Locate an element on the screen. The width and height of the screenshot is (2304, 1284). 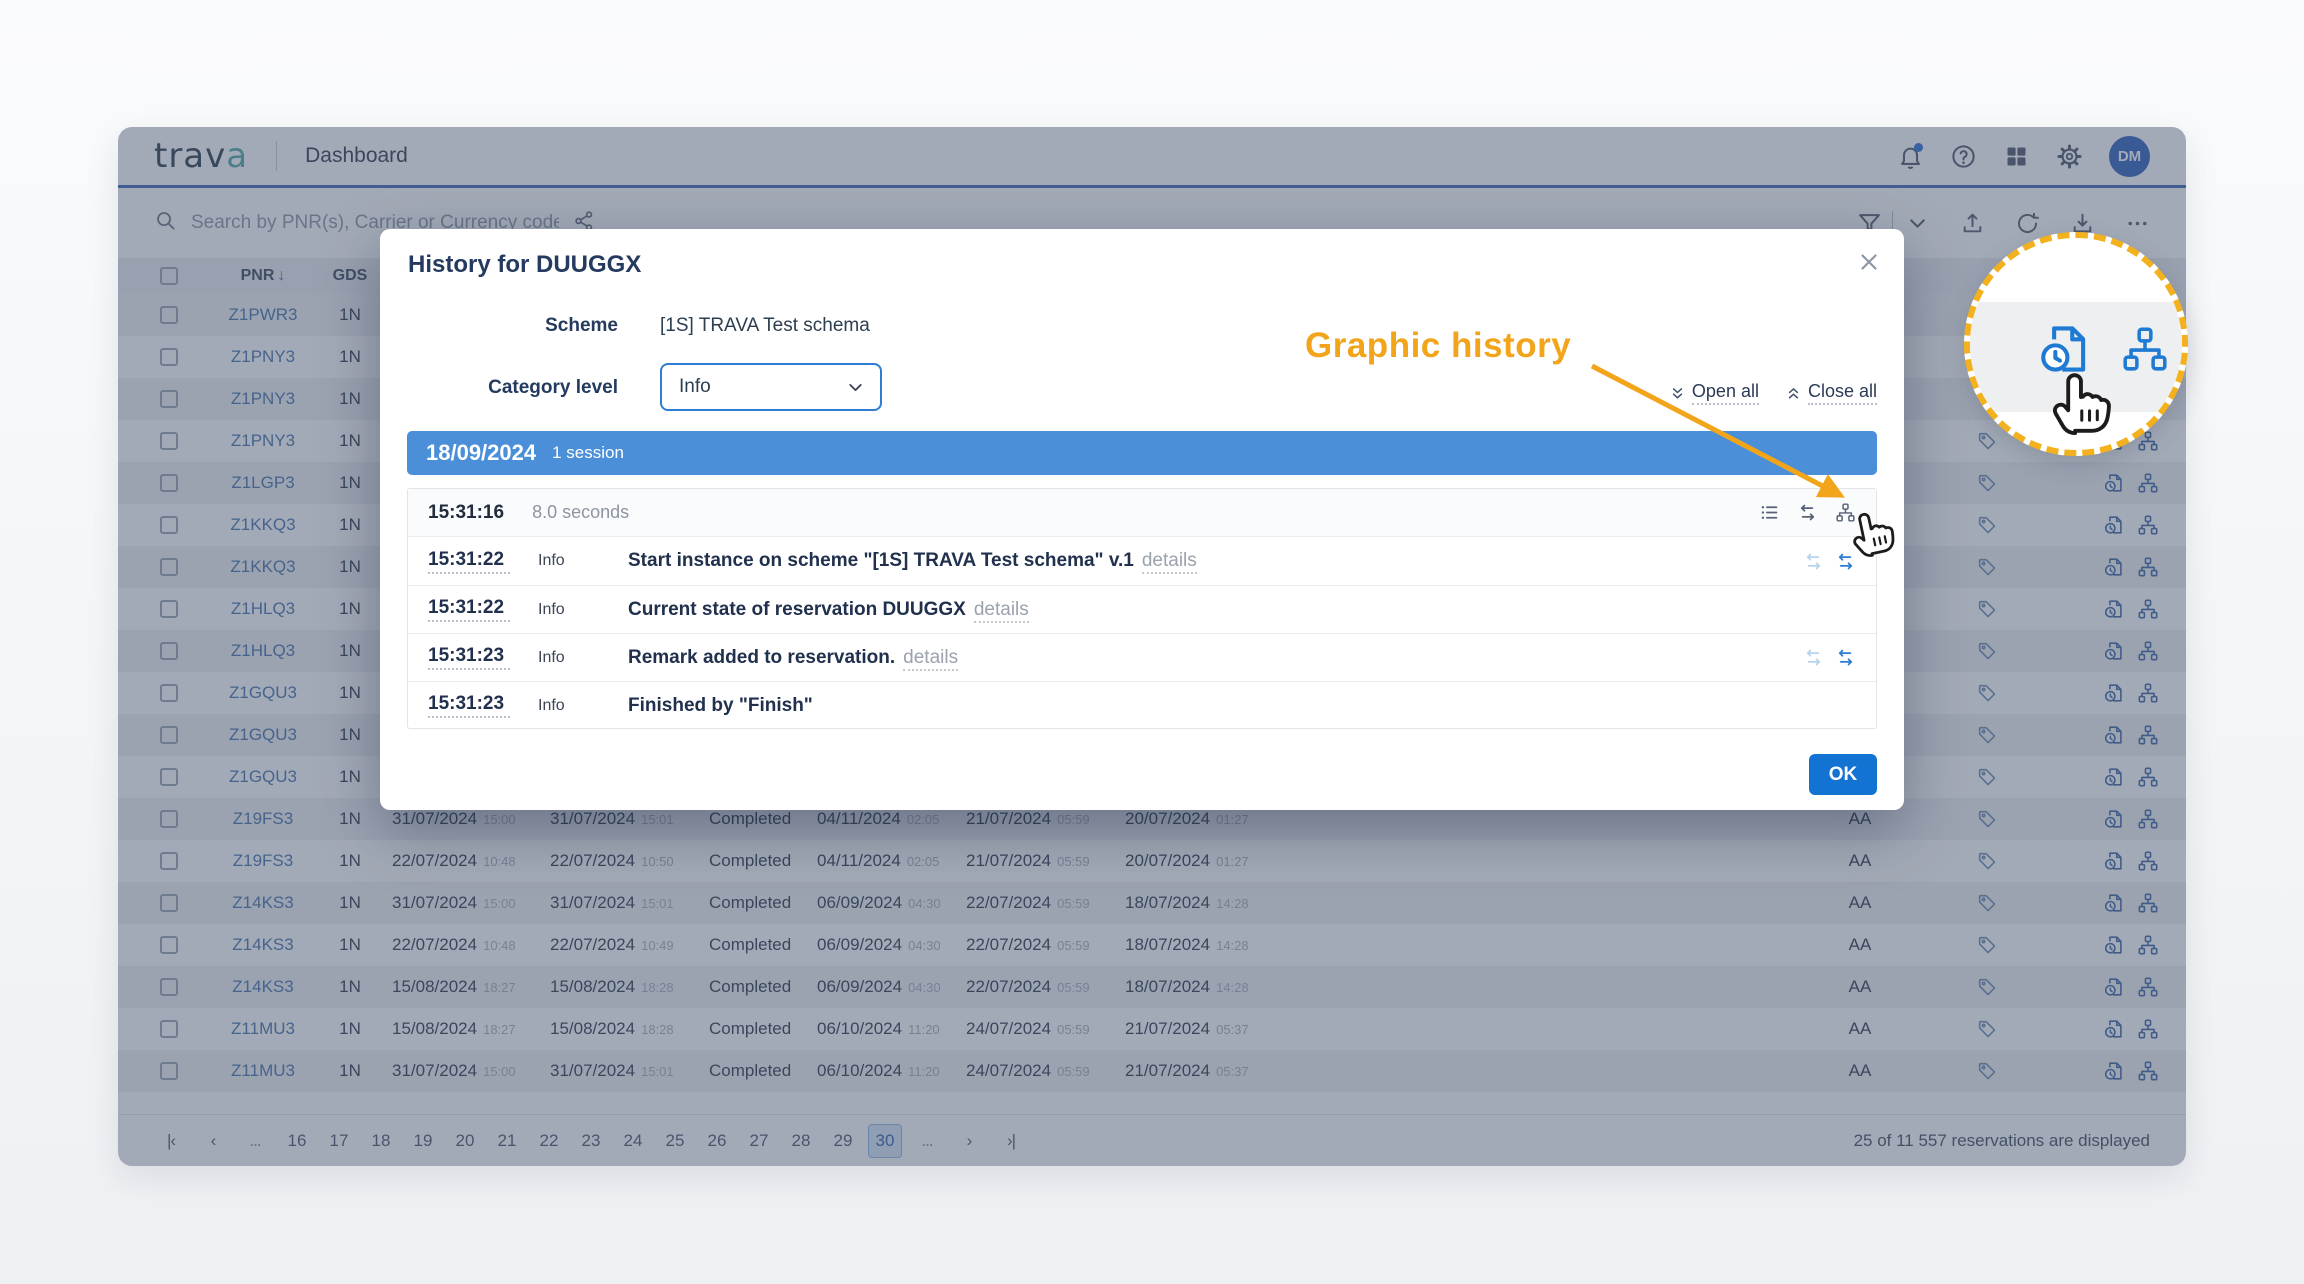
scheme-label: Scheme is located at coordinates (581, 325).